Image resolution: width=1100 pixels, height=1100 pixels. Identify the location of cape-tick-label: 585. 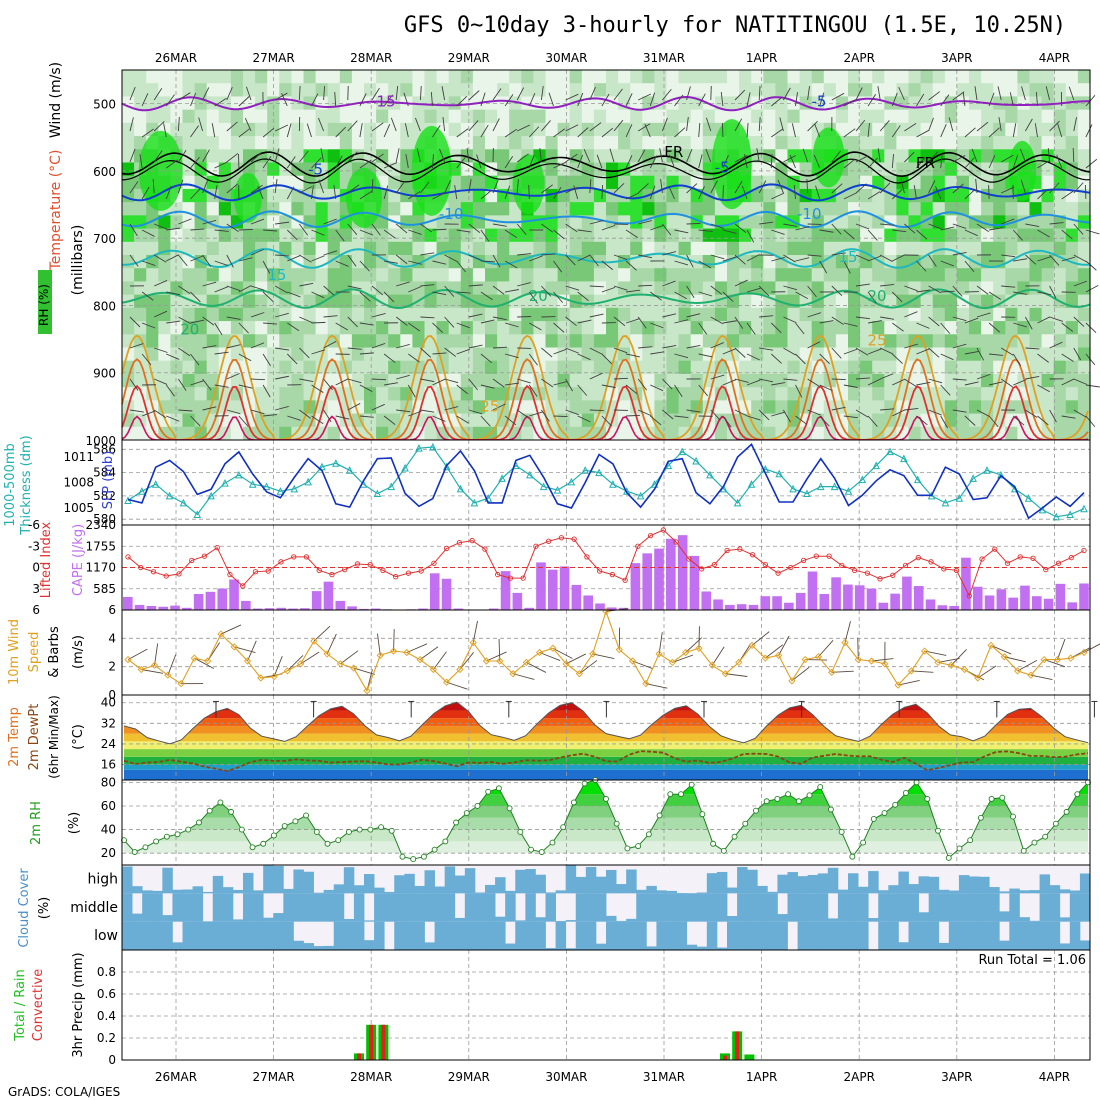
(104, 589).